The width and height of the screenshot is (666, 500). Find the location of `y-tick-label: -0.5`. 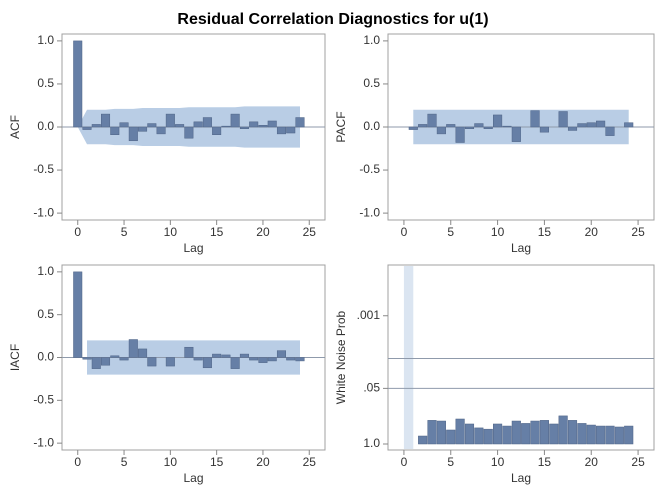

y-tick-label: -0.5 is located at coordinates (43, 169).